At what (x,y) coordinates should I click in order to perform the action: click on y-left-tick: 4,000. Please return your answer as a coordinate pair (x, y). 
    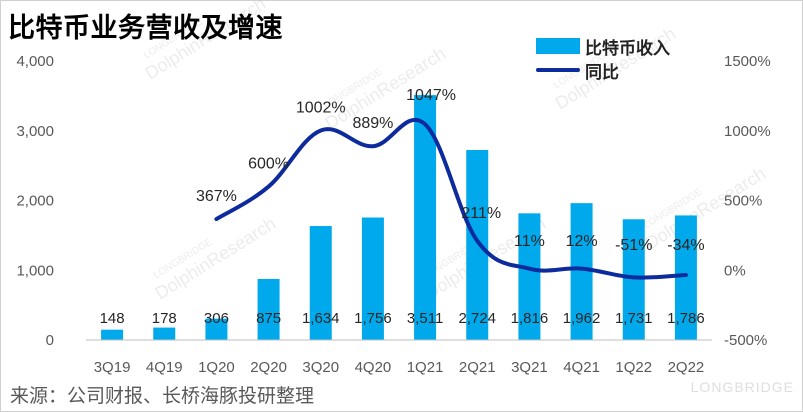
    Looking at the image, I should click on (35, 61).